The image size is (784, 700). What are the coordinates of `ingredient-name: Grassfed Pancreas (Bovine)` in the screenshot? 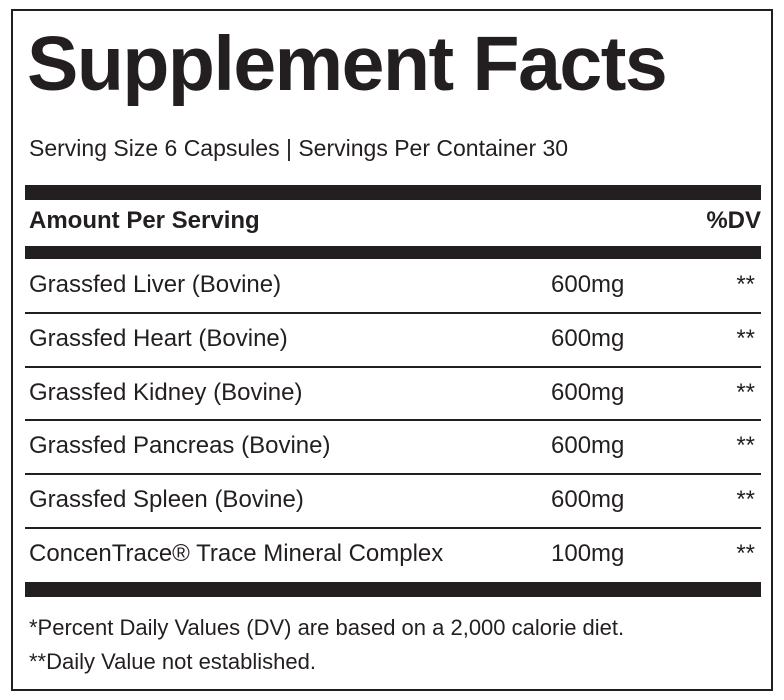 It's located at (180, 446).